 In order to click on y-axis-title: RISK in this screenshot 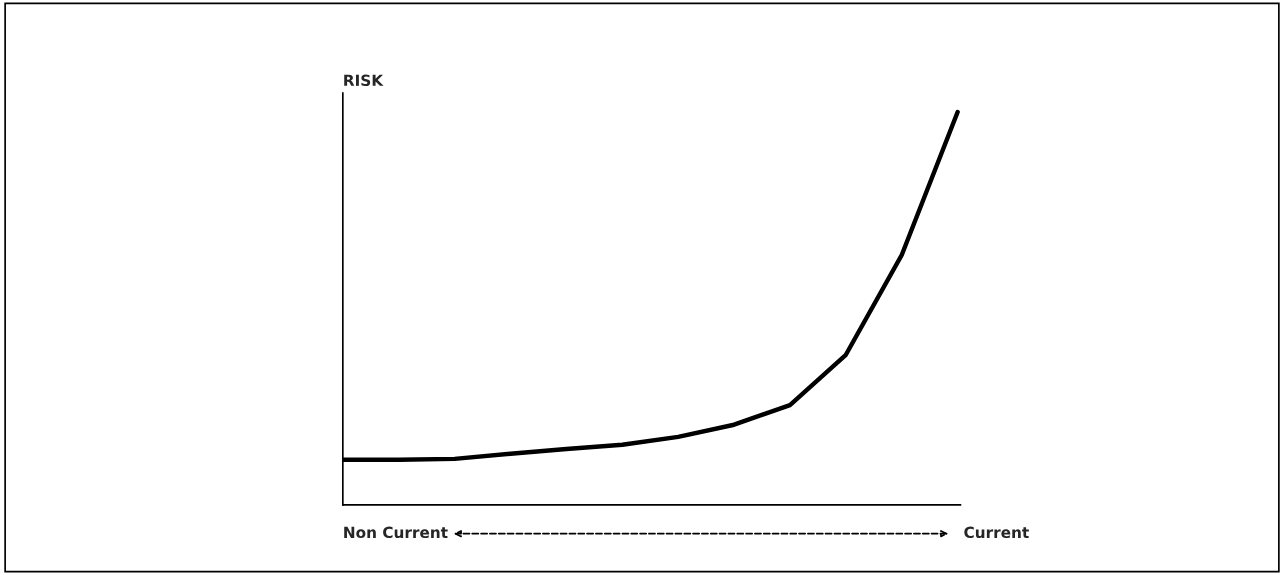, I will do `click(364, 80)`.